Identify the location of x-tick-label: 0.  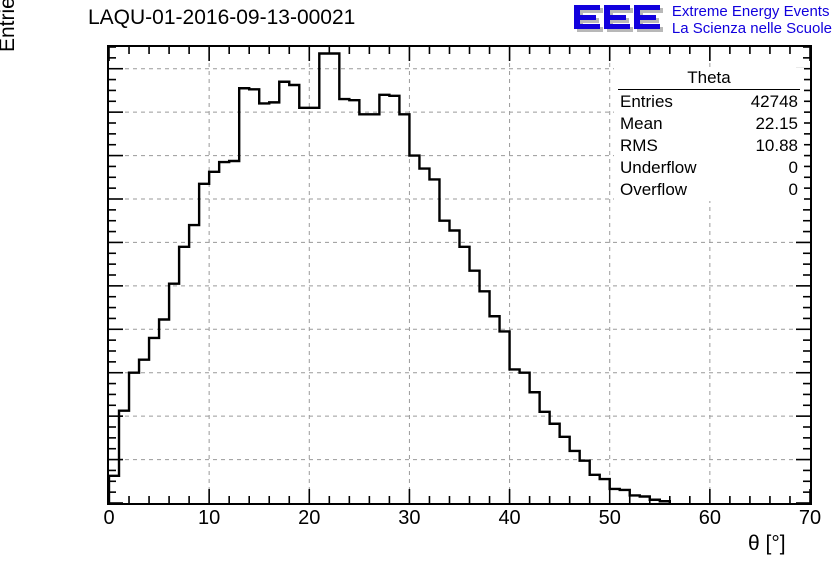
(109, 518).